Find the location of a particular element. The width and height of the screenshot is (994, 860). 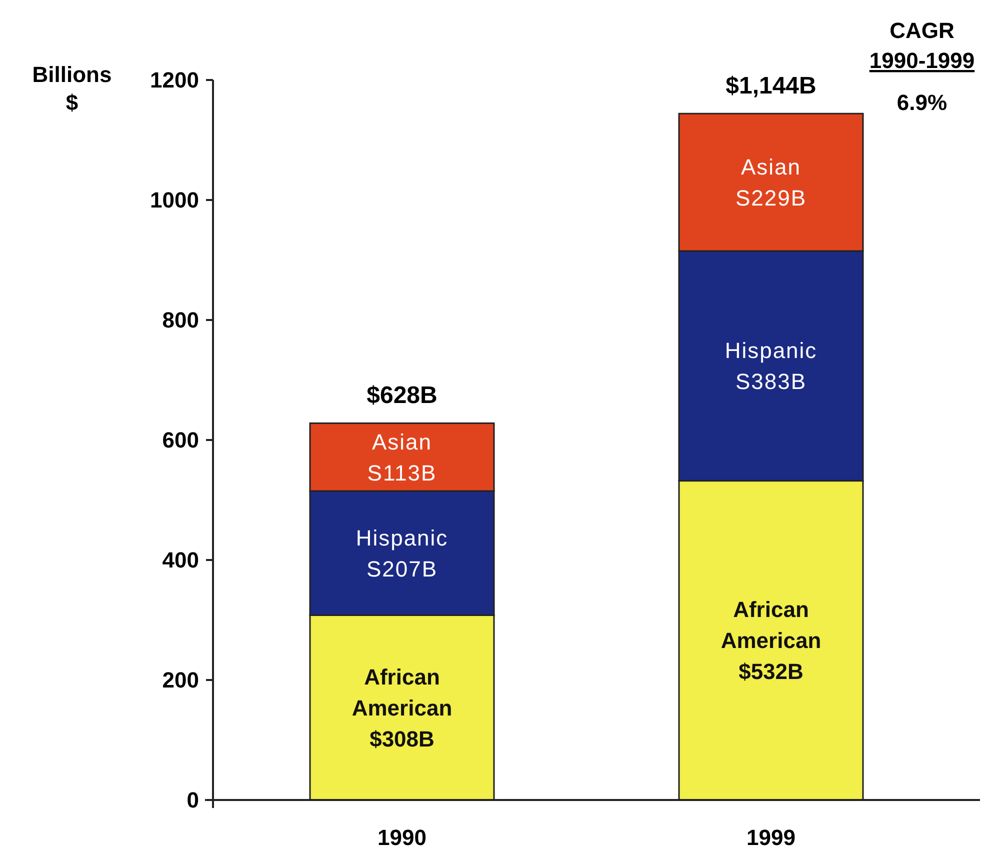

y-tick-label: 600 is located at coordinates (180, 440).